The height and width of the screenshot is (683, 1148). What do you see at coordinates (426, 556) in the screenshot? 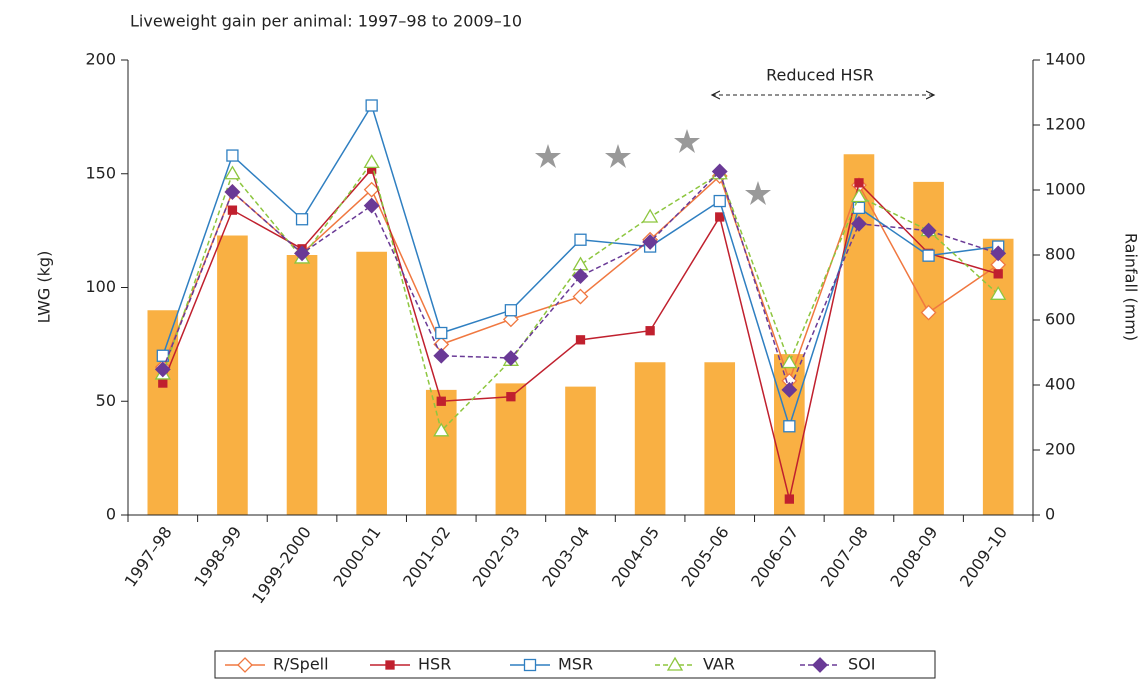
I see `x-tick-label: 2001–02` at bounding box center [426, 556].